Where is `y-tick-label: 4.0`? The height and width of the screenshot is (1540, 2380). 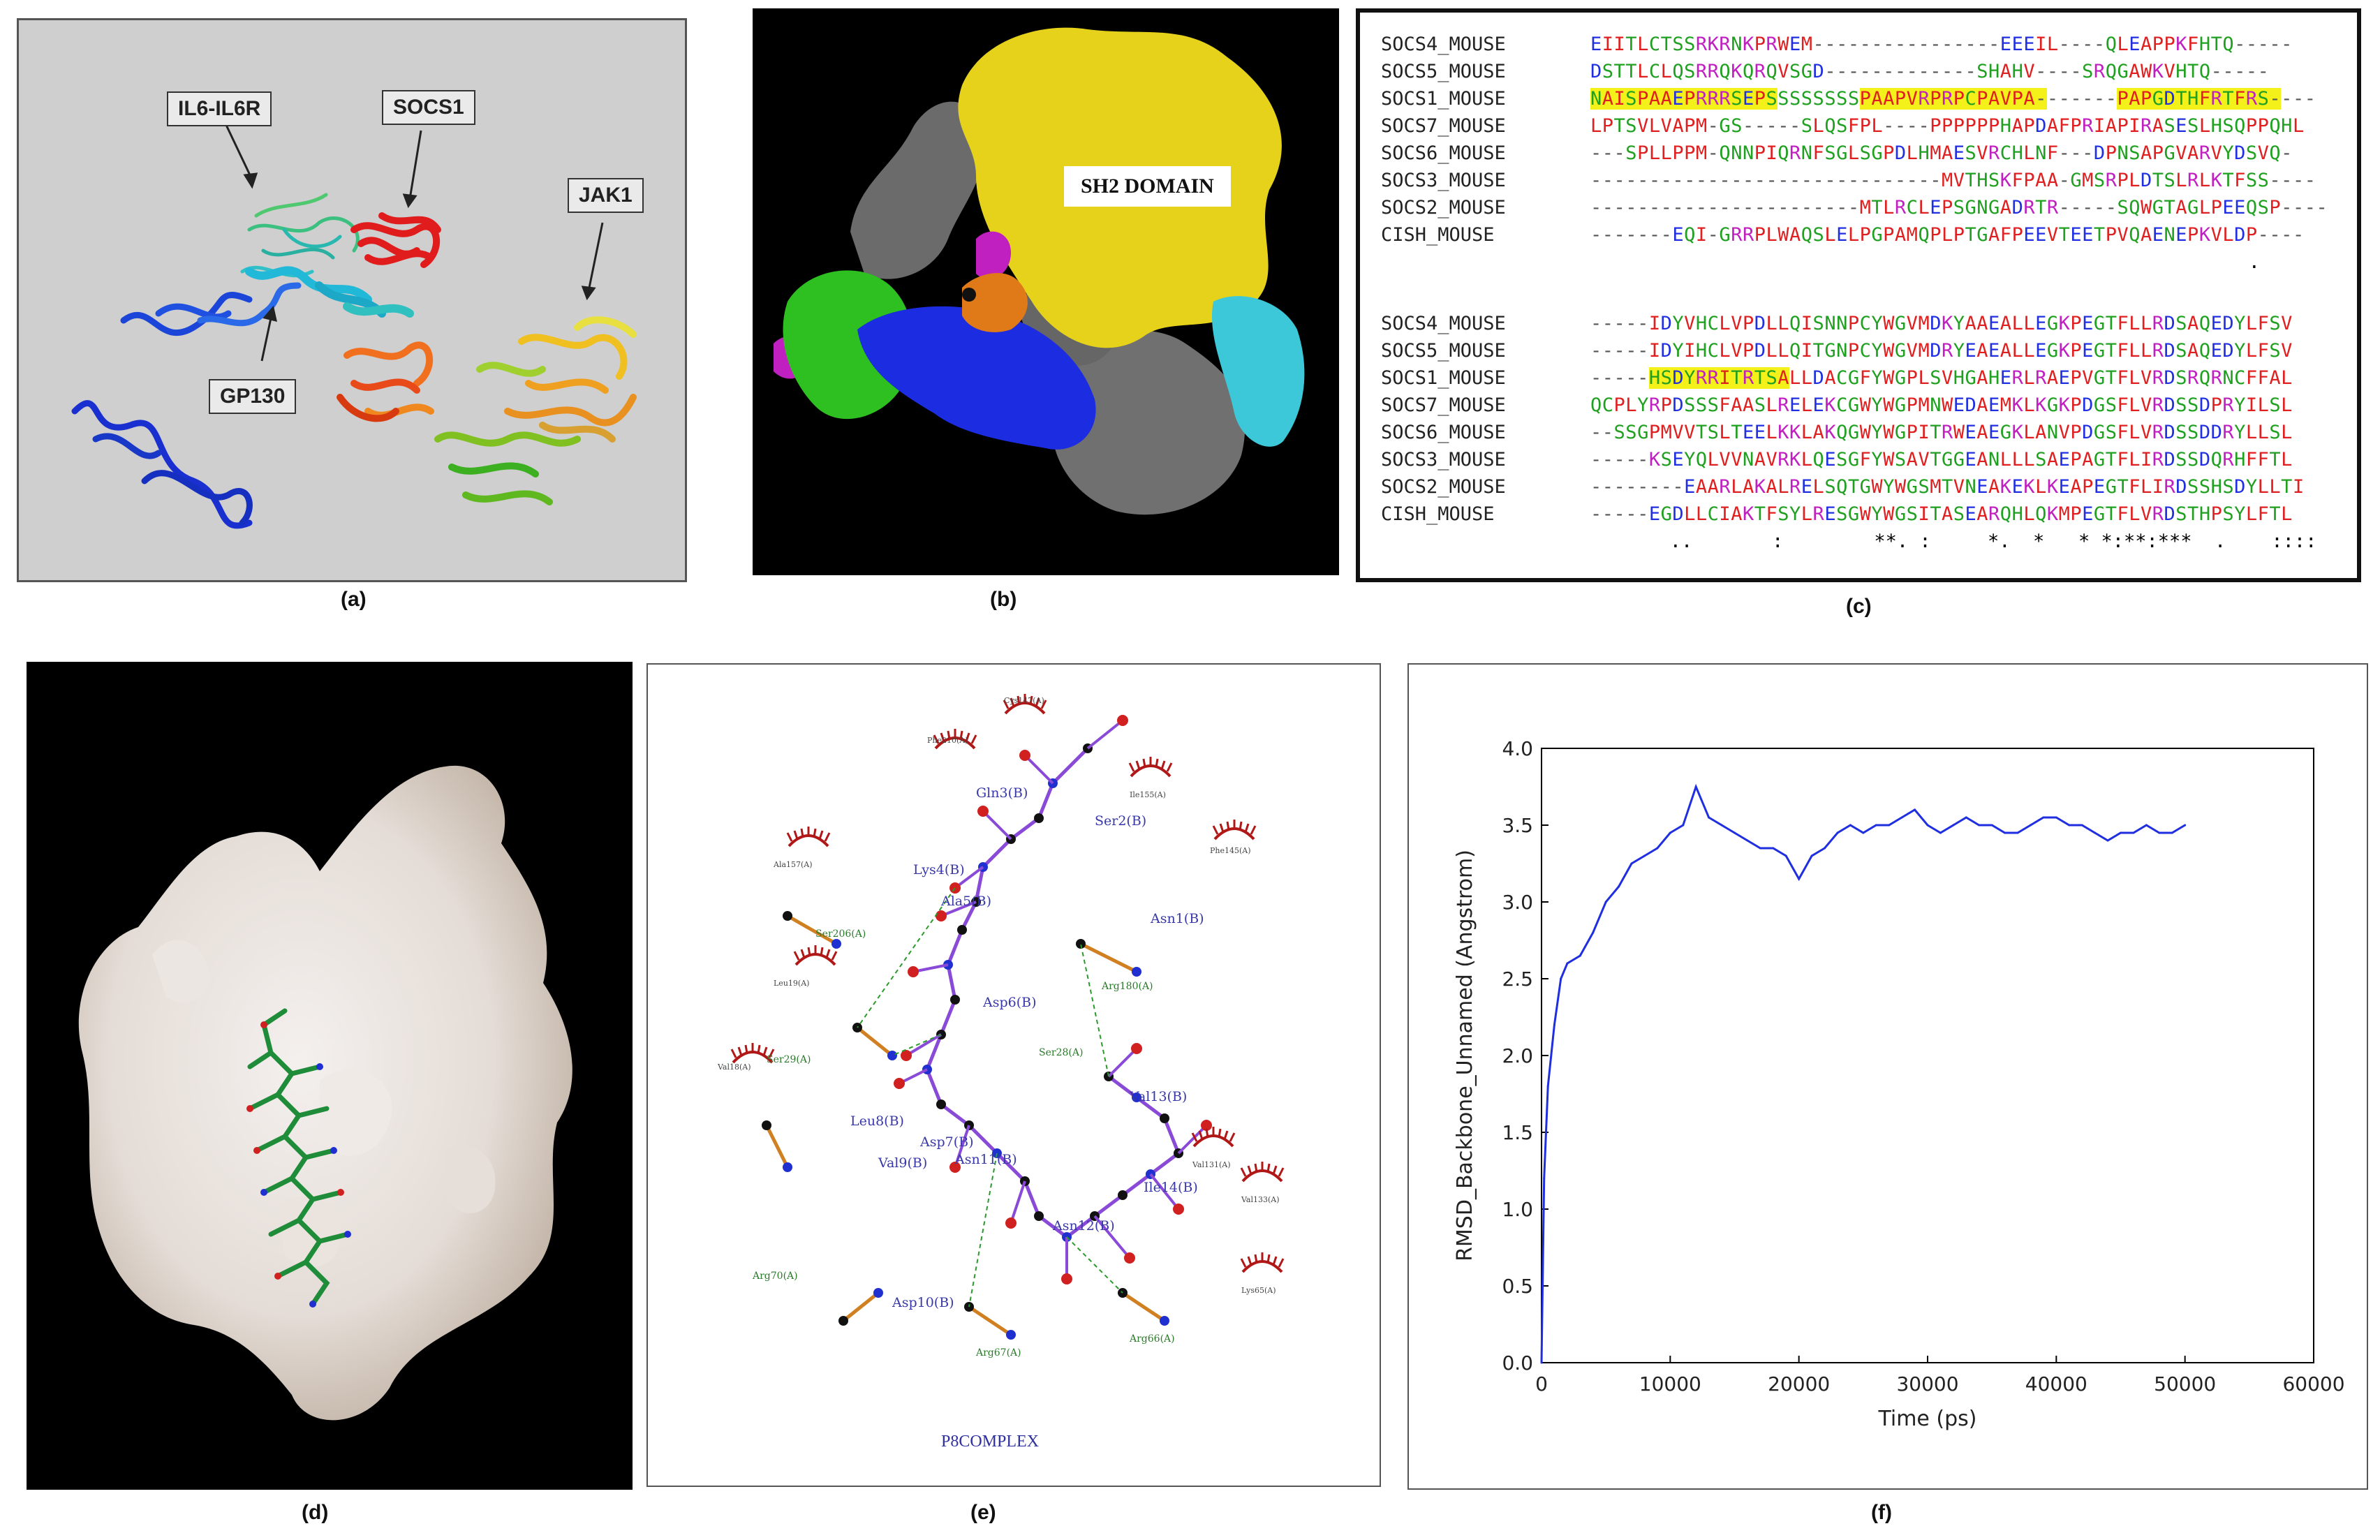
y-tick-label: 4.0 is located at coordinates (1517, 748).